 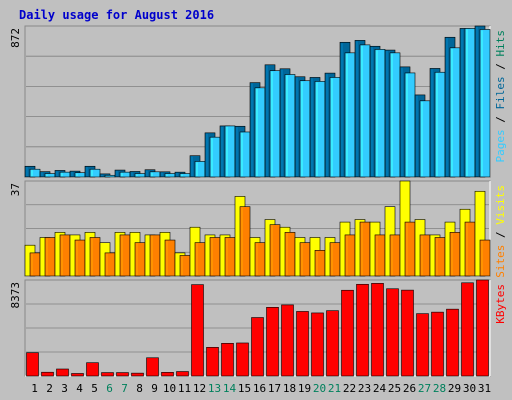 I want to click on legend-part: Visits, so click(x=500, y=205).